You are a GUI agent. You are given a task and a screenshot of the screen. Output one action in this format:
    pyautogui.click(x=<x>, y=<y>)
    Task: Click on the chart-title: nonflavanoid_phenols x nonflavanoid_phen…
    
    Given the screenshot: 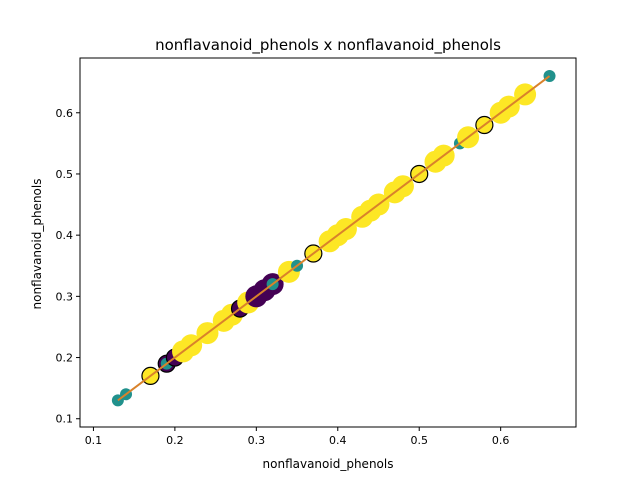 What is the action you would take?
    pyautogui.click(x=328, y=45)
    